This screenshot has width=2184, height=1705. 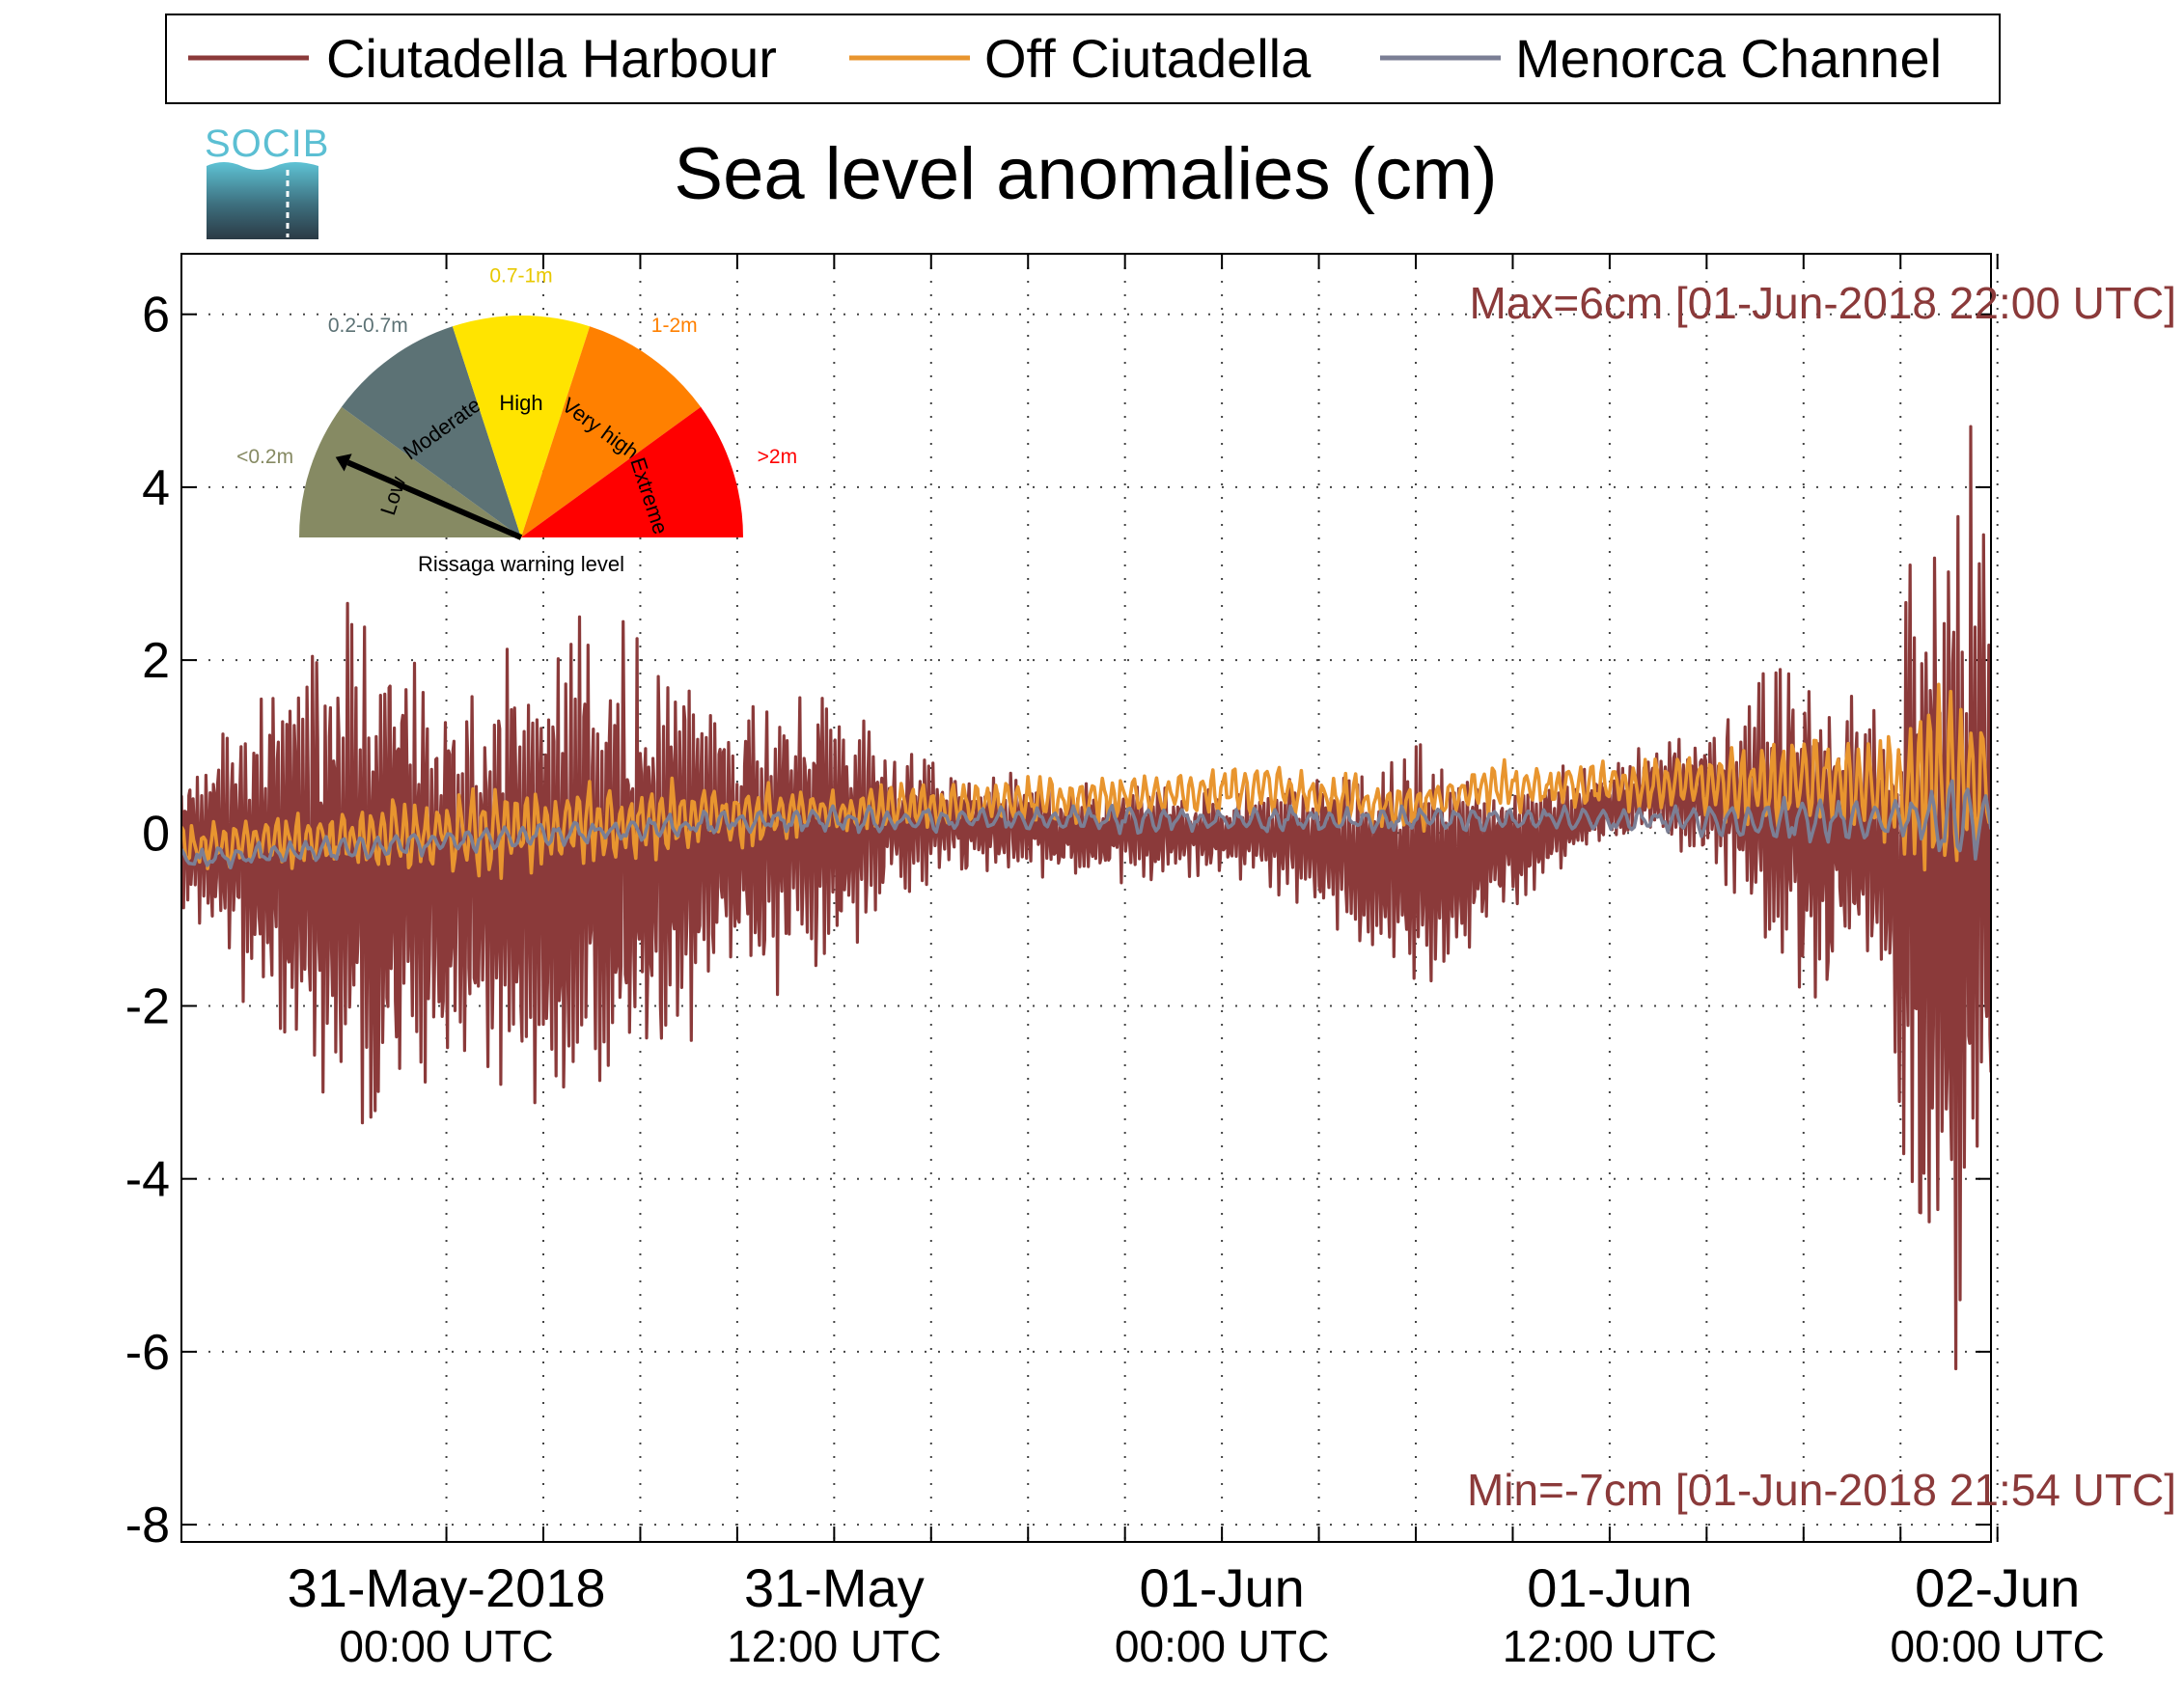 What do you see at coordinates (147, 921) in the screenshot?
I see `y-axis-labels: -8 -6 -4 -2 0 2 4 6` at bounding box center [147, 921].